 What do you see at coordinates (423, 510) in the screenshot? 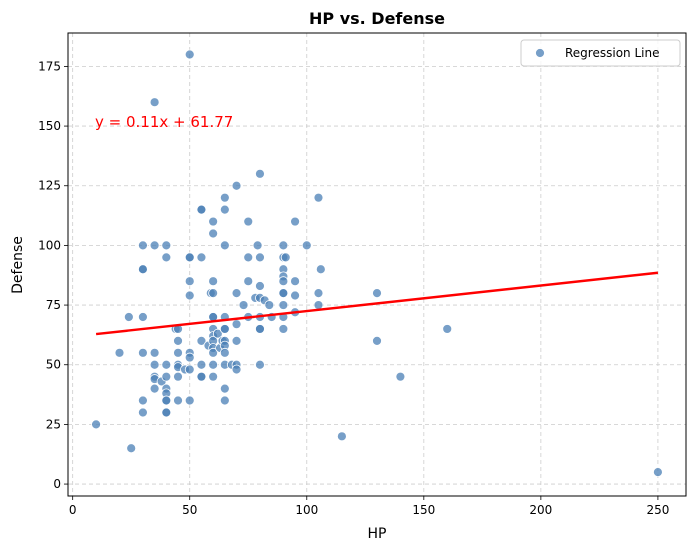
I see `x-tick-label: 150` at bounding box center [423, 510].